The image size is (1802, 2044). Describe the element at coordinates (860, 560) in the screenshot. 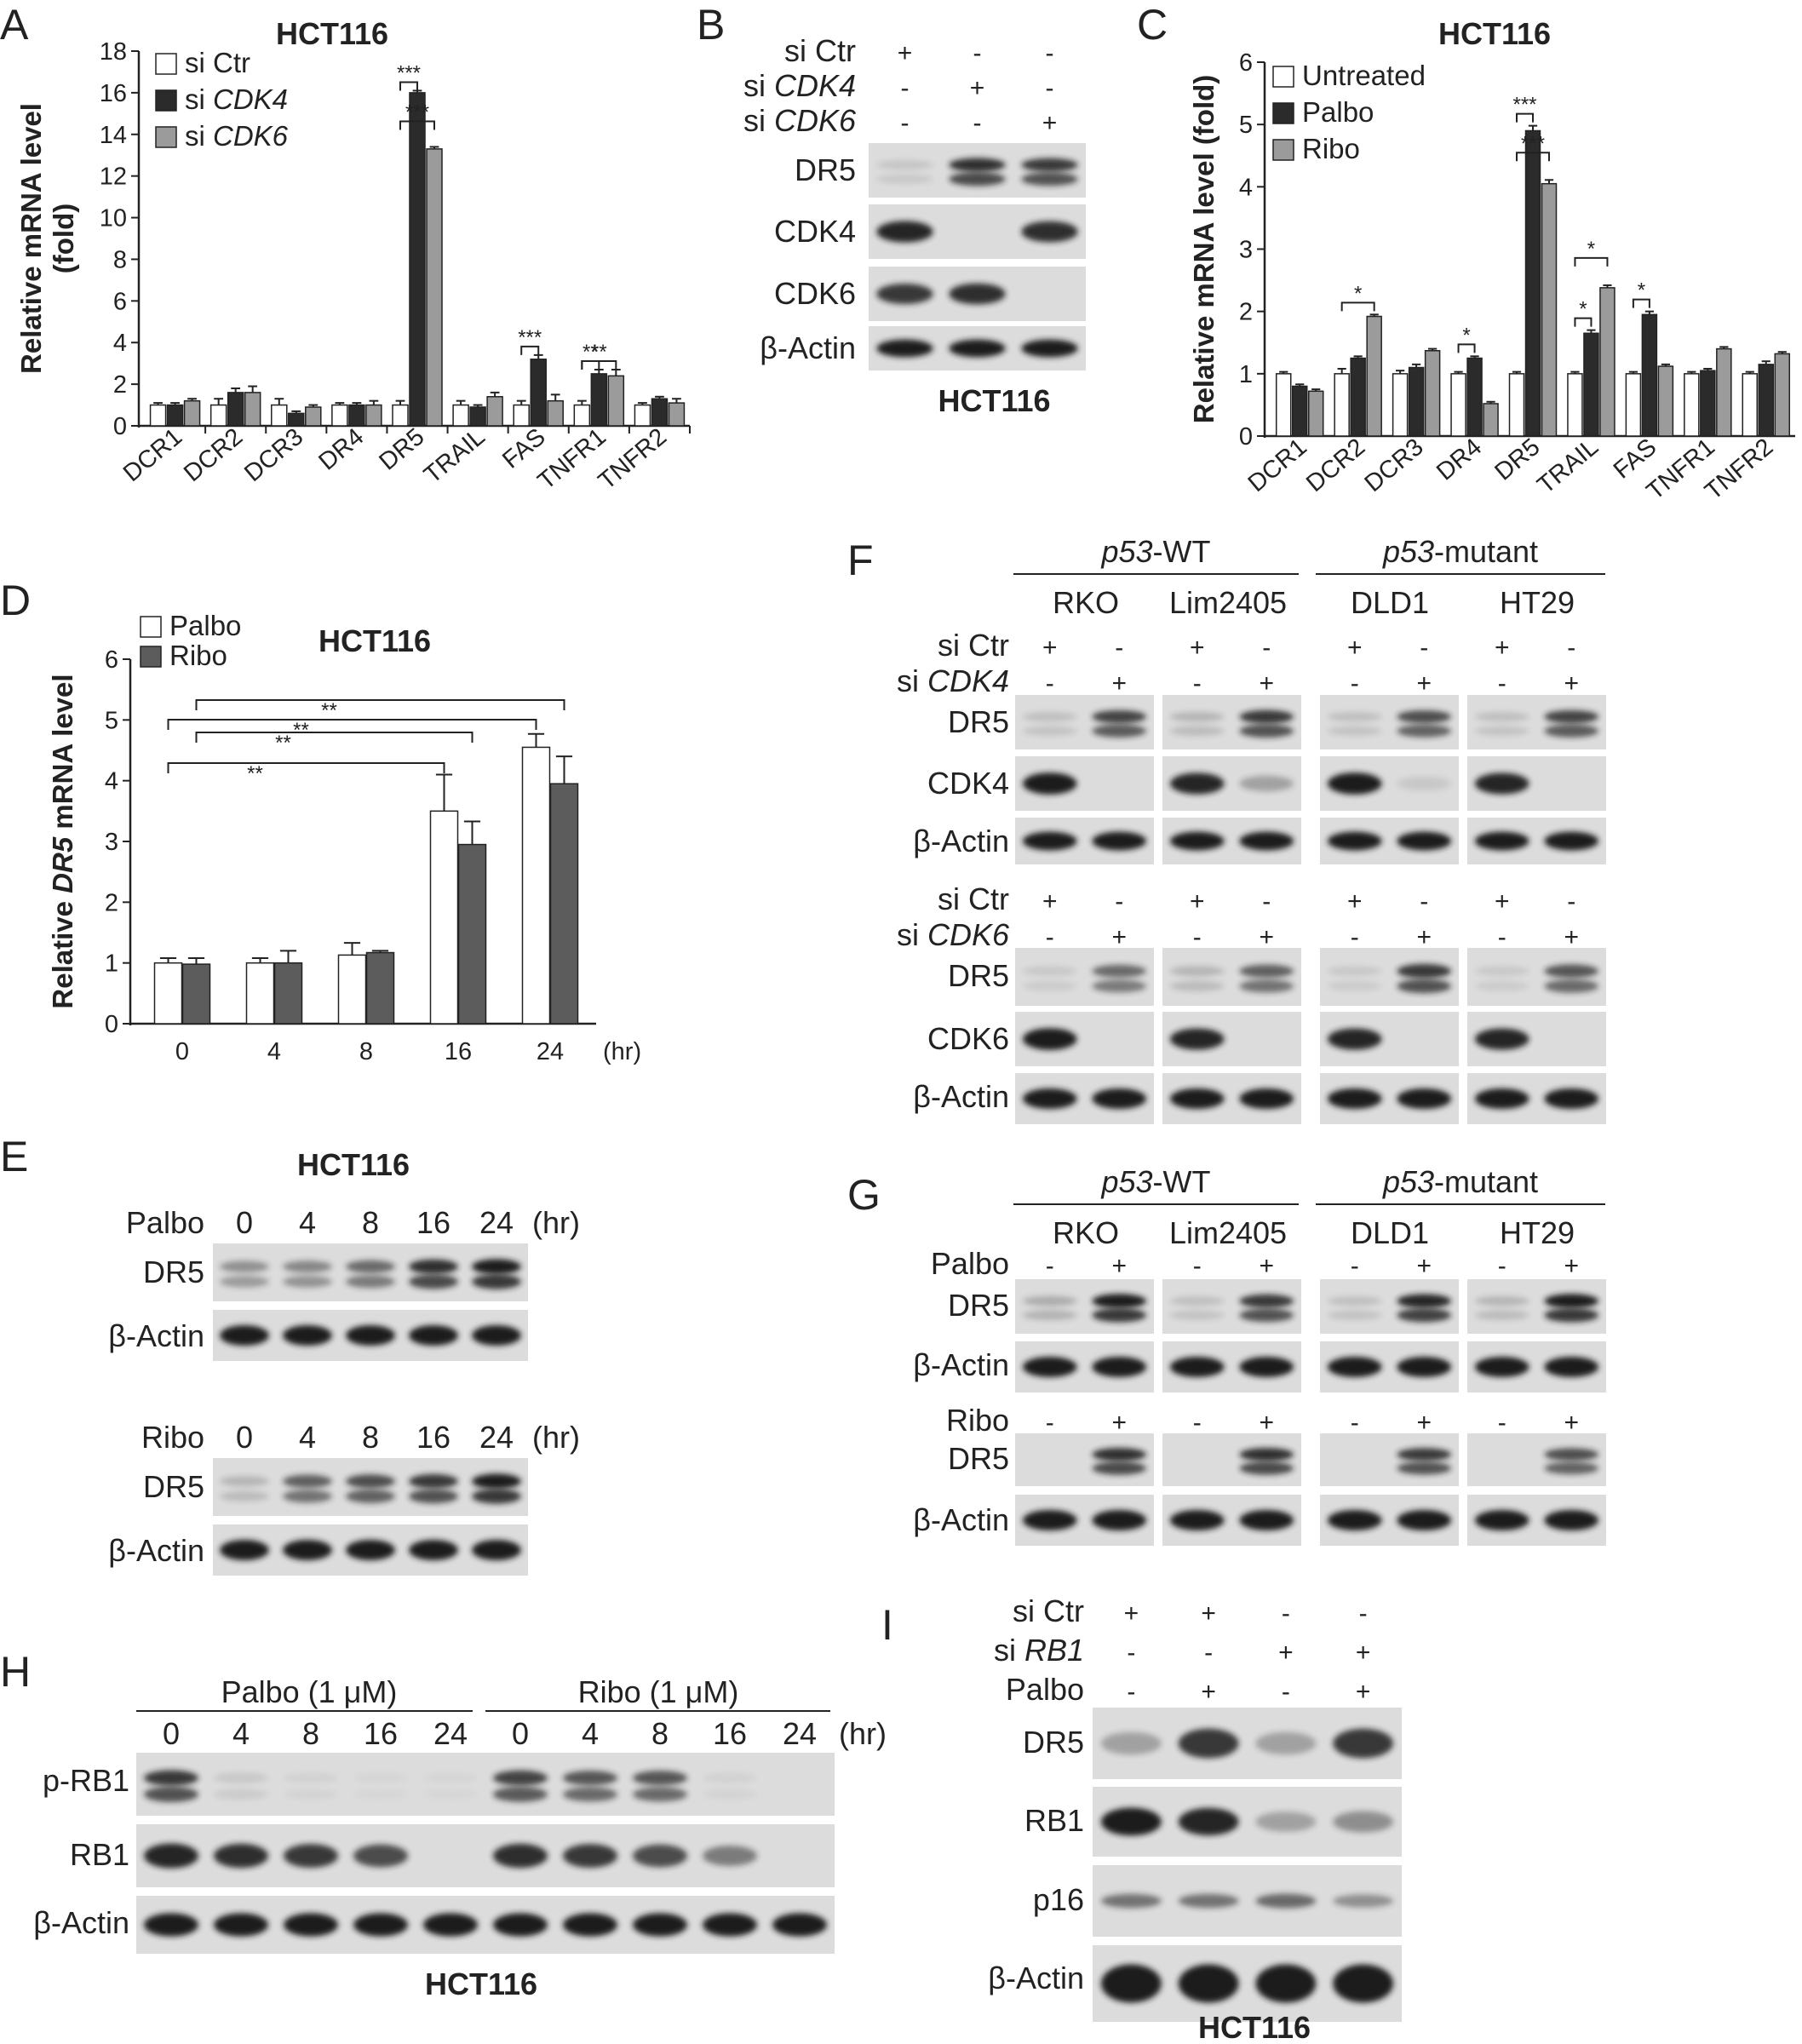

I see `panel-label-f: F` at that location.